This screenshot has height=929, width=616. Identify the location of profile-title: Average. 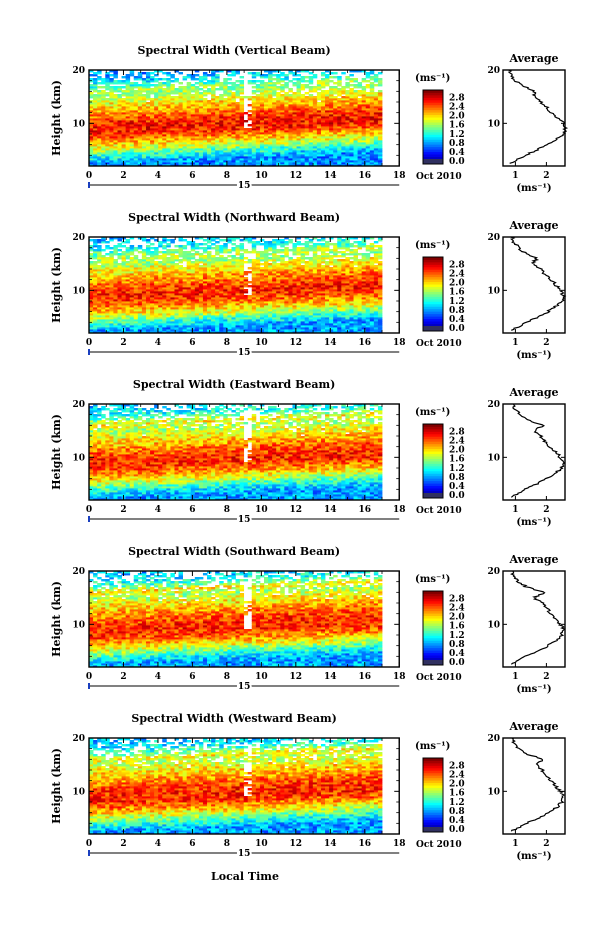
(533, 58).